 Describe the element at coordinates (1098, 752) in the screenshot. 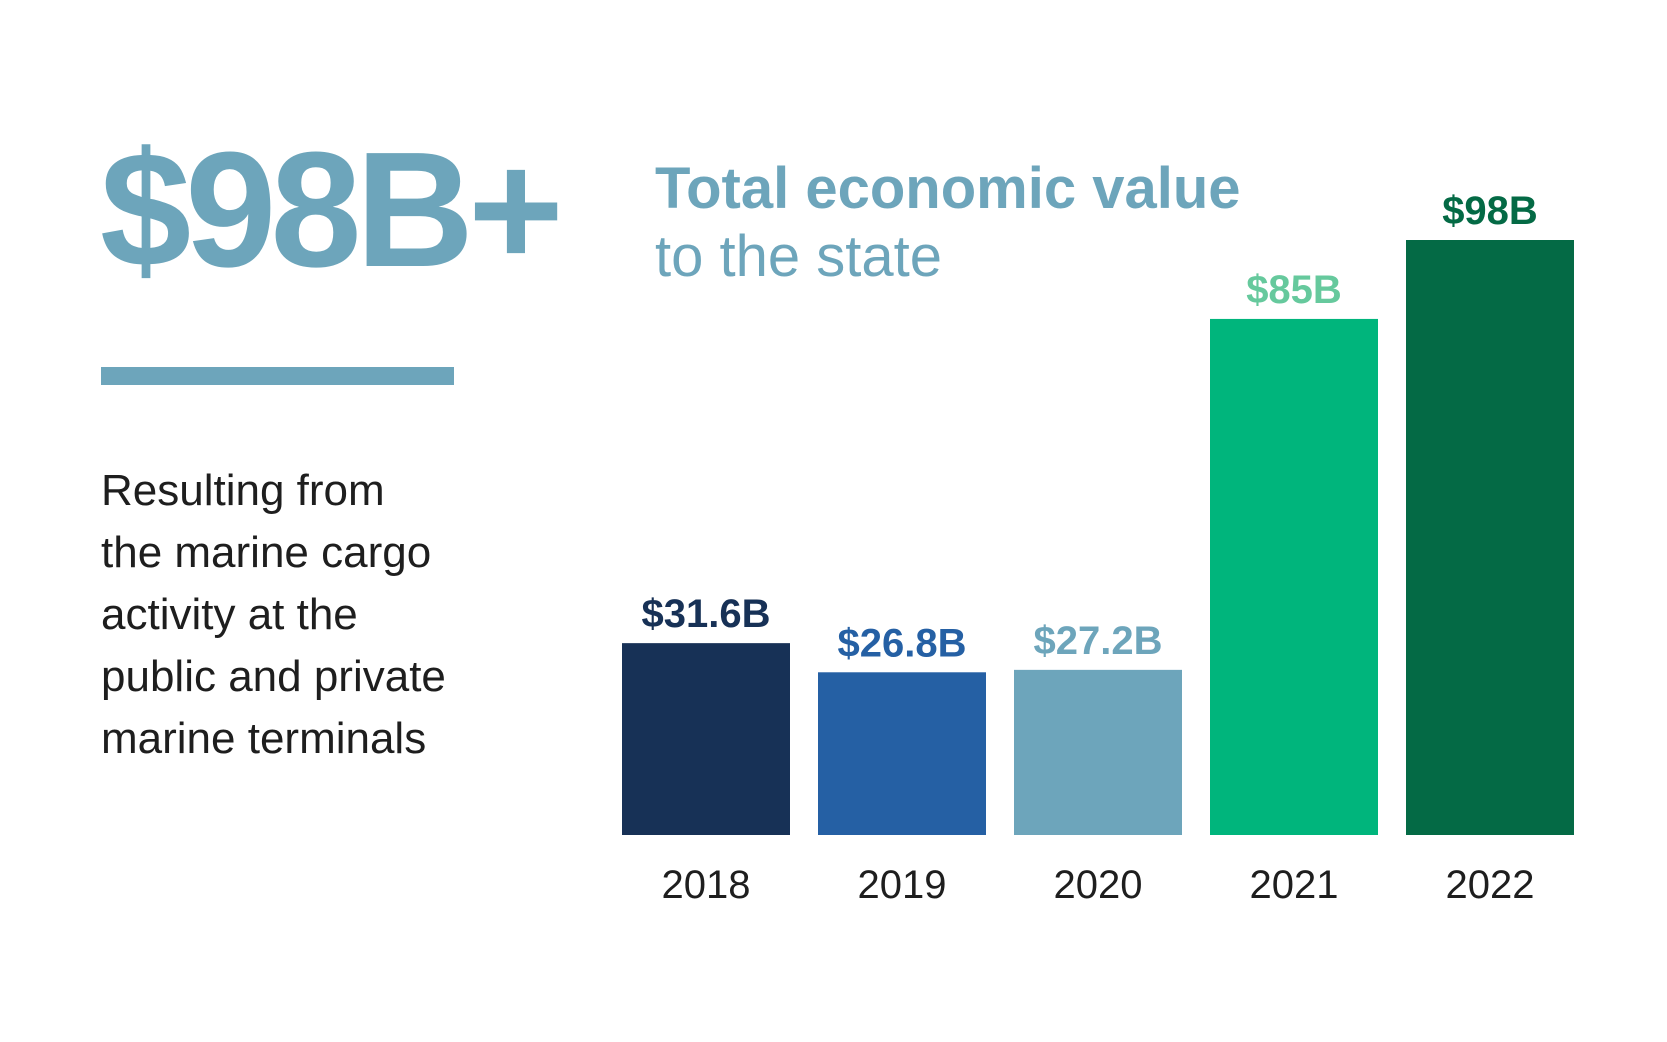

I see `bar-2020` at that location.